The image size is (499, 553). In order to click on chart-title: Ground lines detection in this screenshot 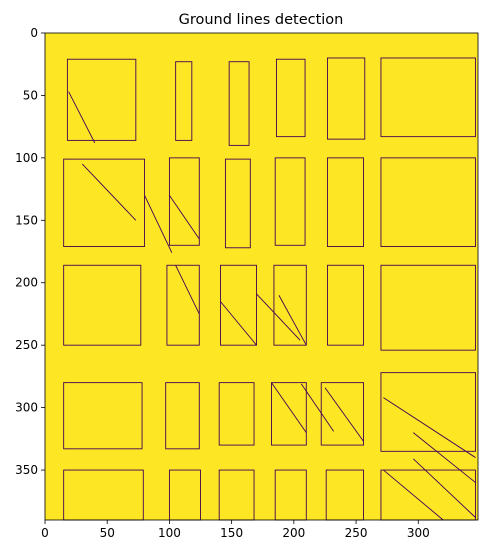, I will do `click(261, 20)`.